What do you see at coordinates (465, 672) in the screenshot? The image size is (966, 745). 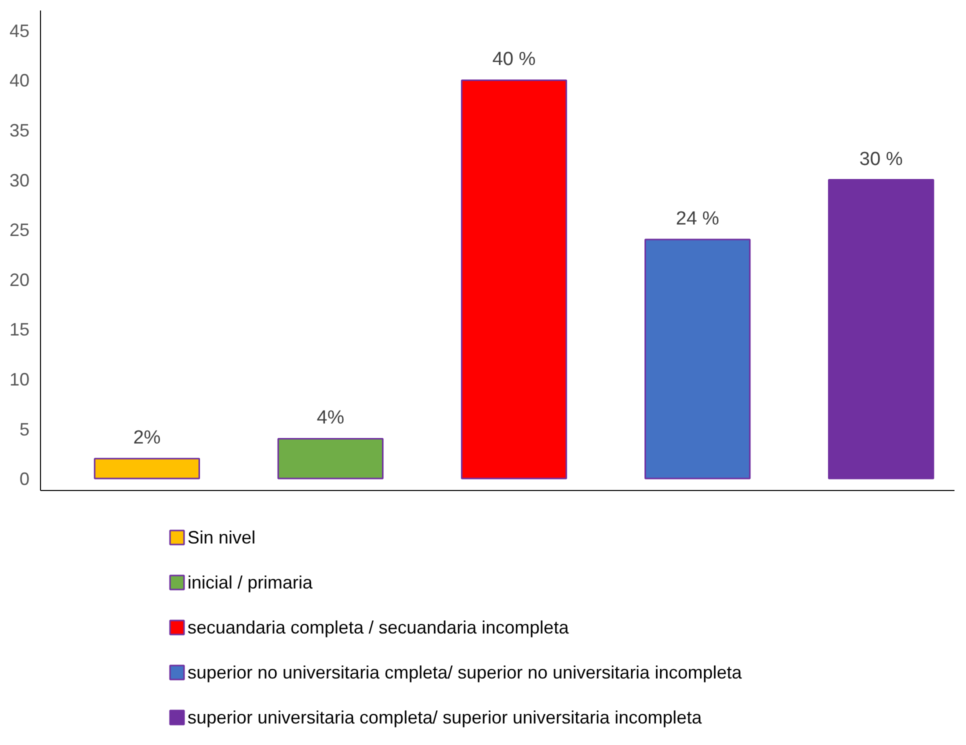 I see `legend-label: superior no universitaria cmpleta/ superior no universitaria incompleta` at bounding box center [465, 672].